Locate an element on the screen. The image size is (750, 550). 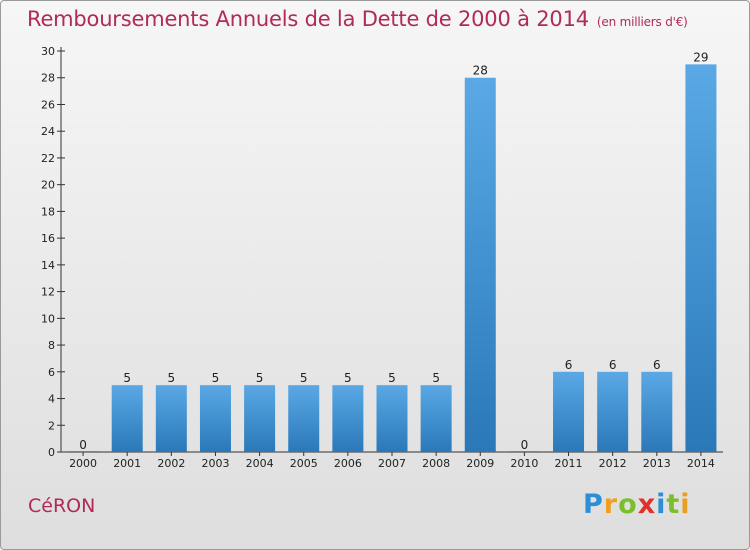
bar-2009 is located at coordinates (480, 264).